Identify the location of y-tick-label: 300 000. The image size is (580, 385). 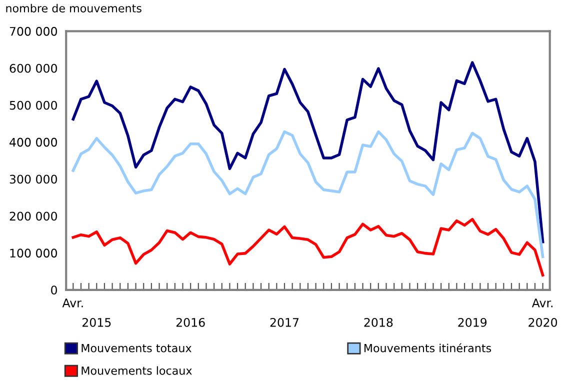
(33, 179).